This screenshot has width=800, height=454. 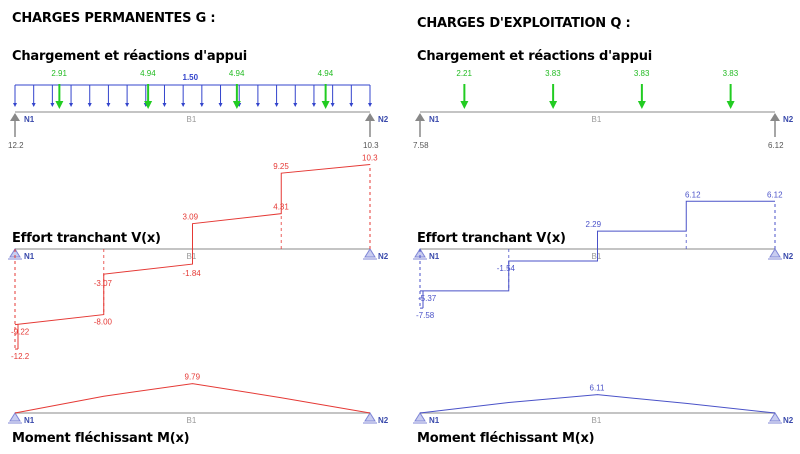 I want to click on shear-value-label: -7.58, so click(x=425, y=315).